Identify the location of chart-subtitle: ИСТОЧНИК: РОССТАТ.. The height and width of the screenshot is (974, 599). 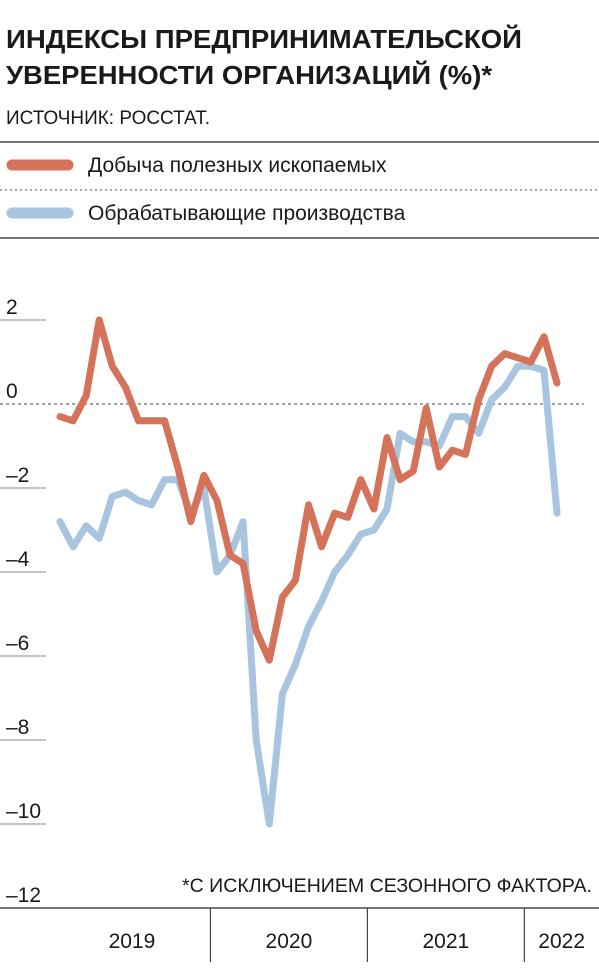
(108, 118).